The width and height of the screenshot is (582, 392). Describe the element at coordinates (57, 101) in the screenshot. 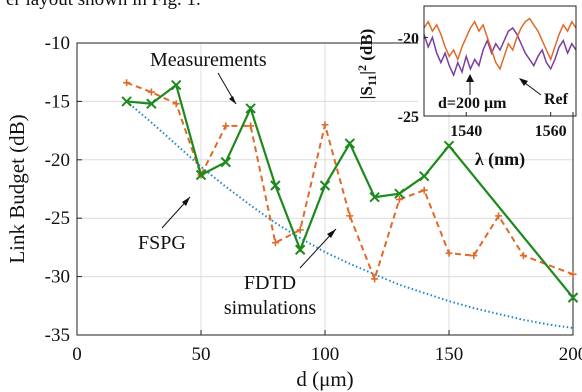

I see `main-y-tick-label: -15` at that location.